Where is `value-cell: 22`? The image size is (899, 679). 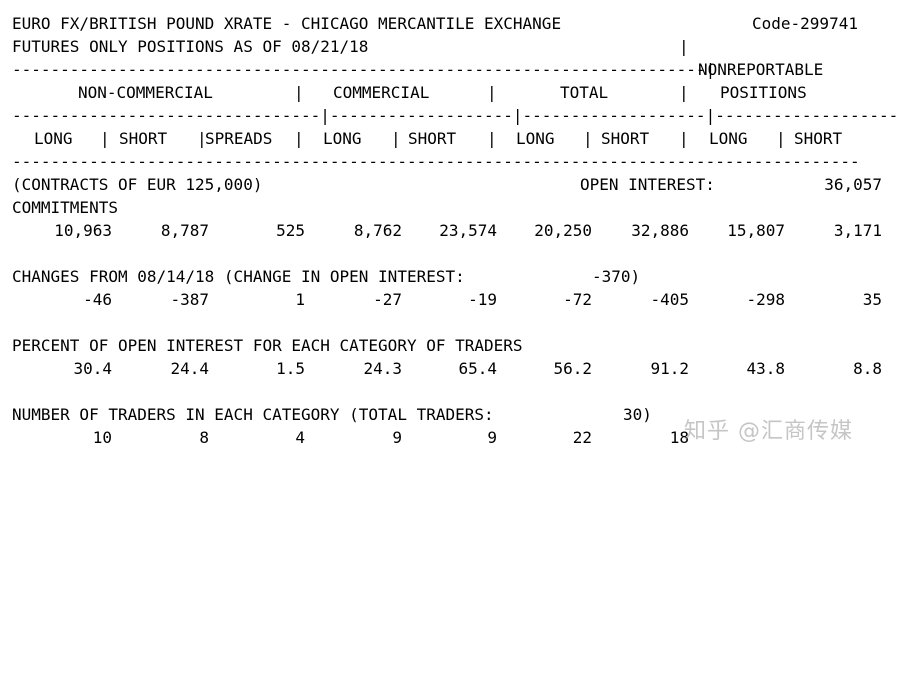 value-cell: 22 is located at coordinates (582, 437).